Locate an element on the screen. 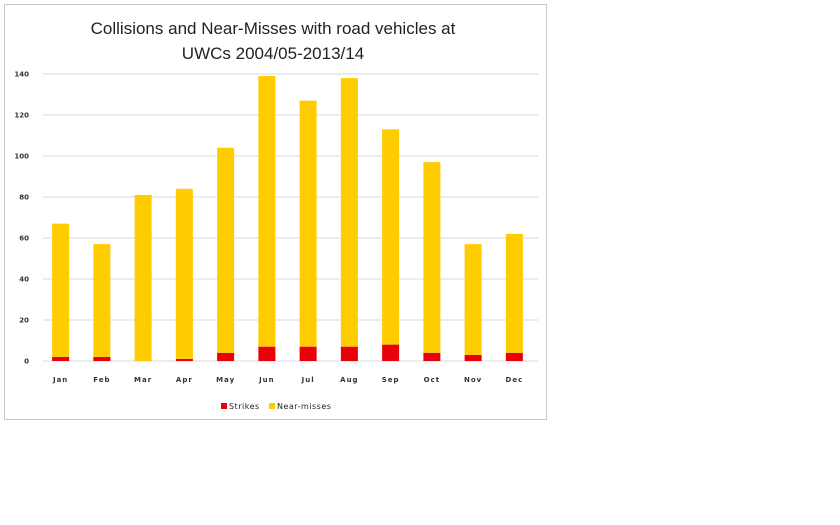 This screenshot has width=840, height=525. bar-near-misses-dec is located at coordinates (514, 293).